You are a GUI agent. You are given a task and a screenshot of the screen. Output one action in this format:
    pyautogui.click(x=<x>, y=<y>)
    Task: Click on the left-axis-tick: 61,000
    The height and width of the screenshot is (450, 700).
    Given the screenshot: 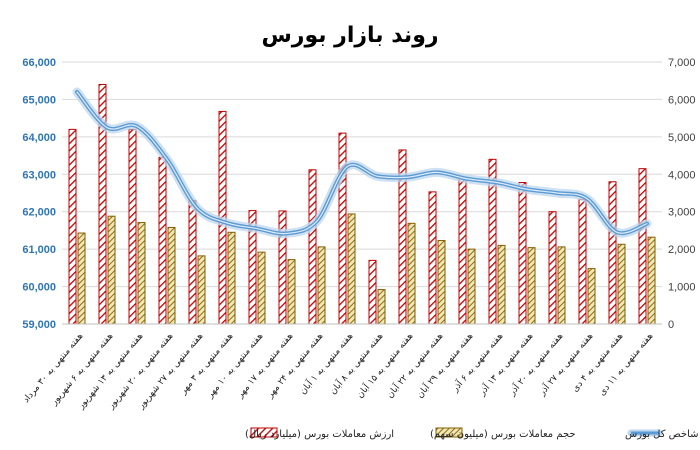 What is the action you would take?
    pyautogui.click(x=39, y=250)
    